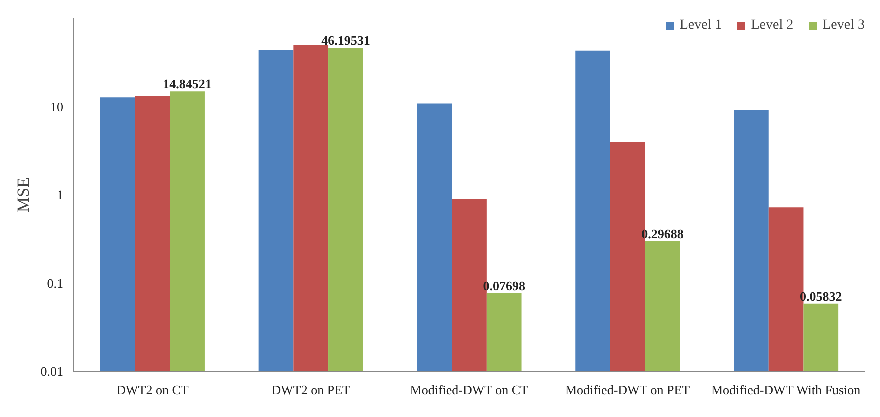 The height and width of the screenshot is (417, 880). I want to click on data-label: 46.19531, so click(346, 40).